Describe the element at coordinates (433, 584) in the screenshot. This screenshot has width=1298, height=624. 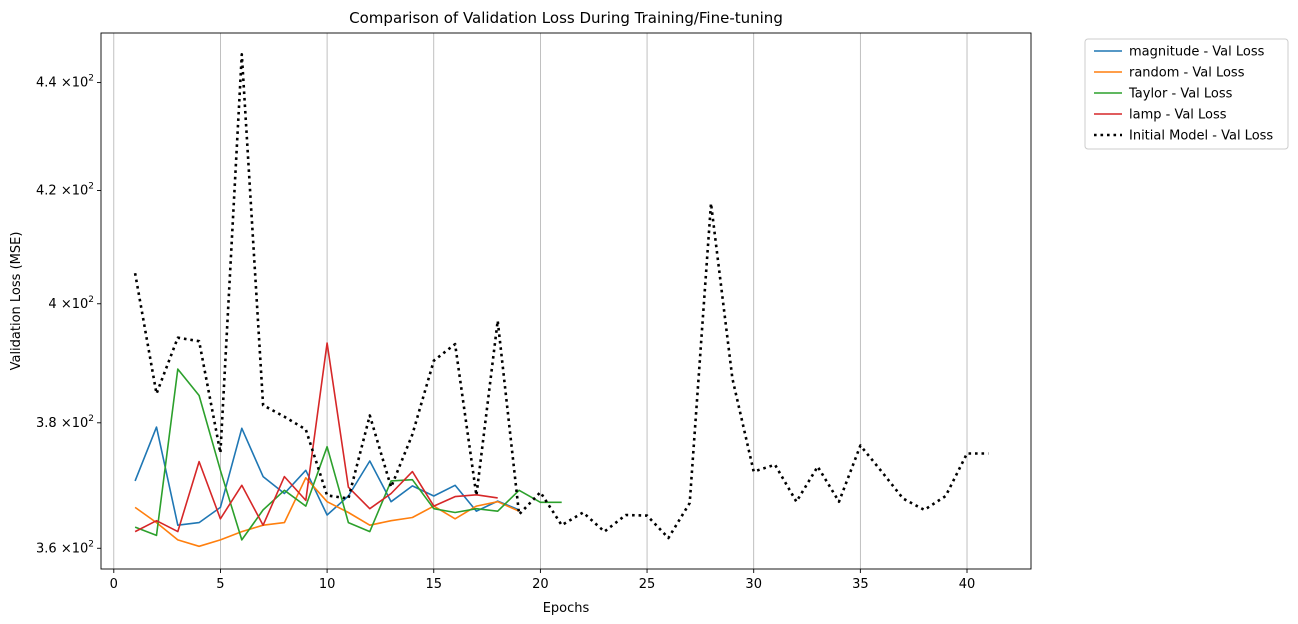
I see `x-tick-label: 15` at that location.